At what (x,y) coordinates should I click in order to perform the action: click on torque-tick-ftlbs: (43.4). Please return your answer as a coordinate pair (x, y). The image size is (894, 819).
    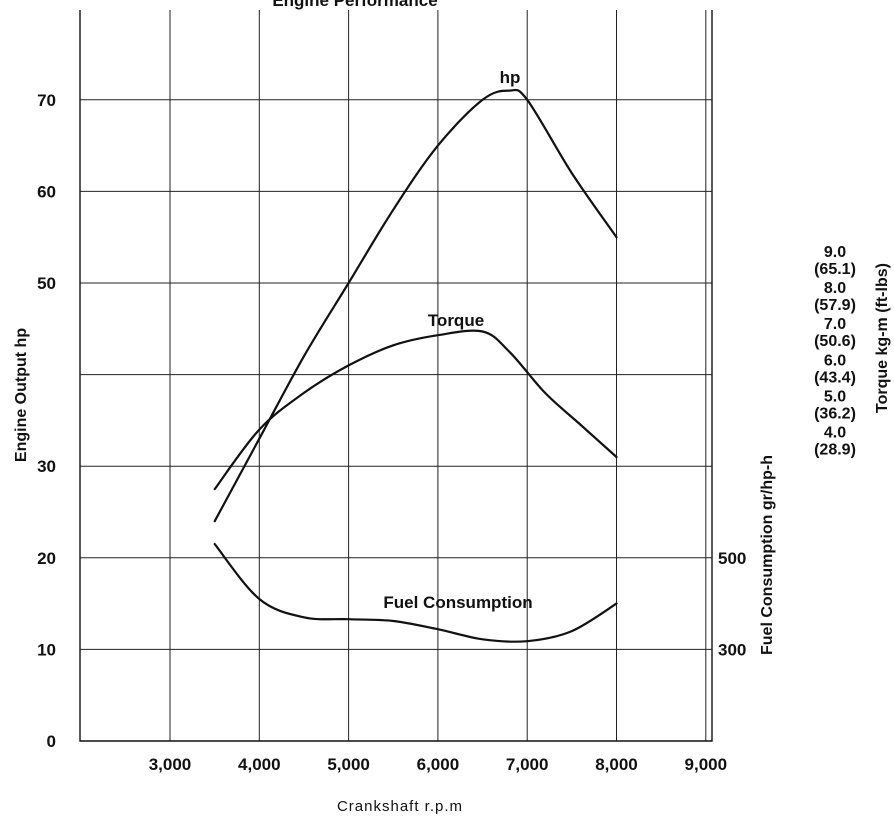
    Looking at the image, I should click on (835, 377).